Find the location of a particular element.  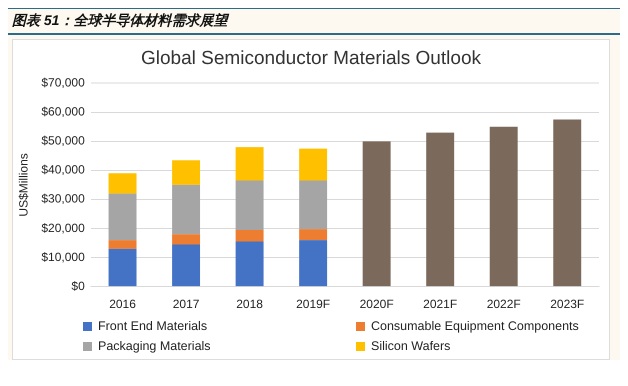

x-tick-label: 2017 is located at coordinates (186, 304).